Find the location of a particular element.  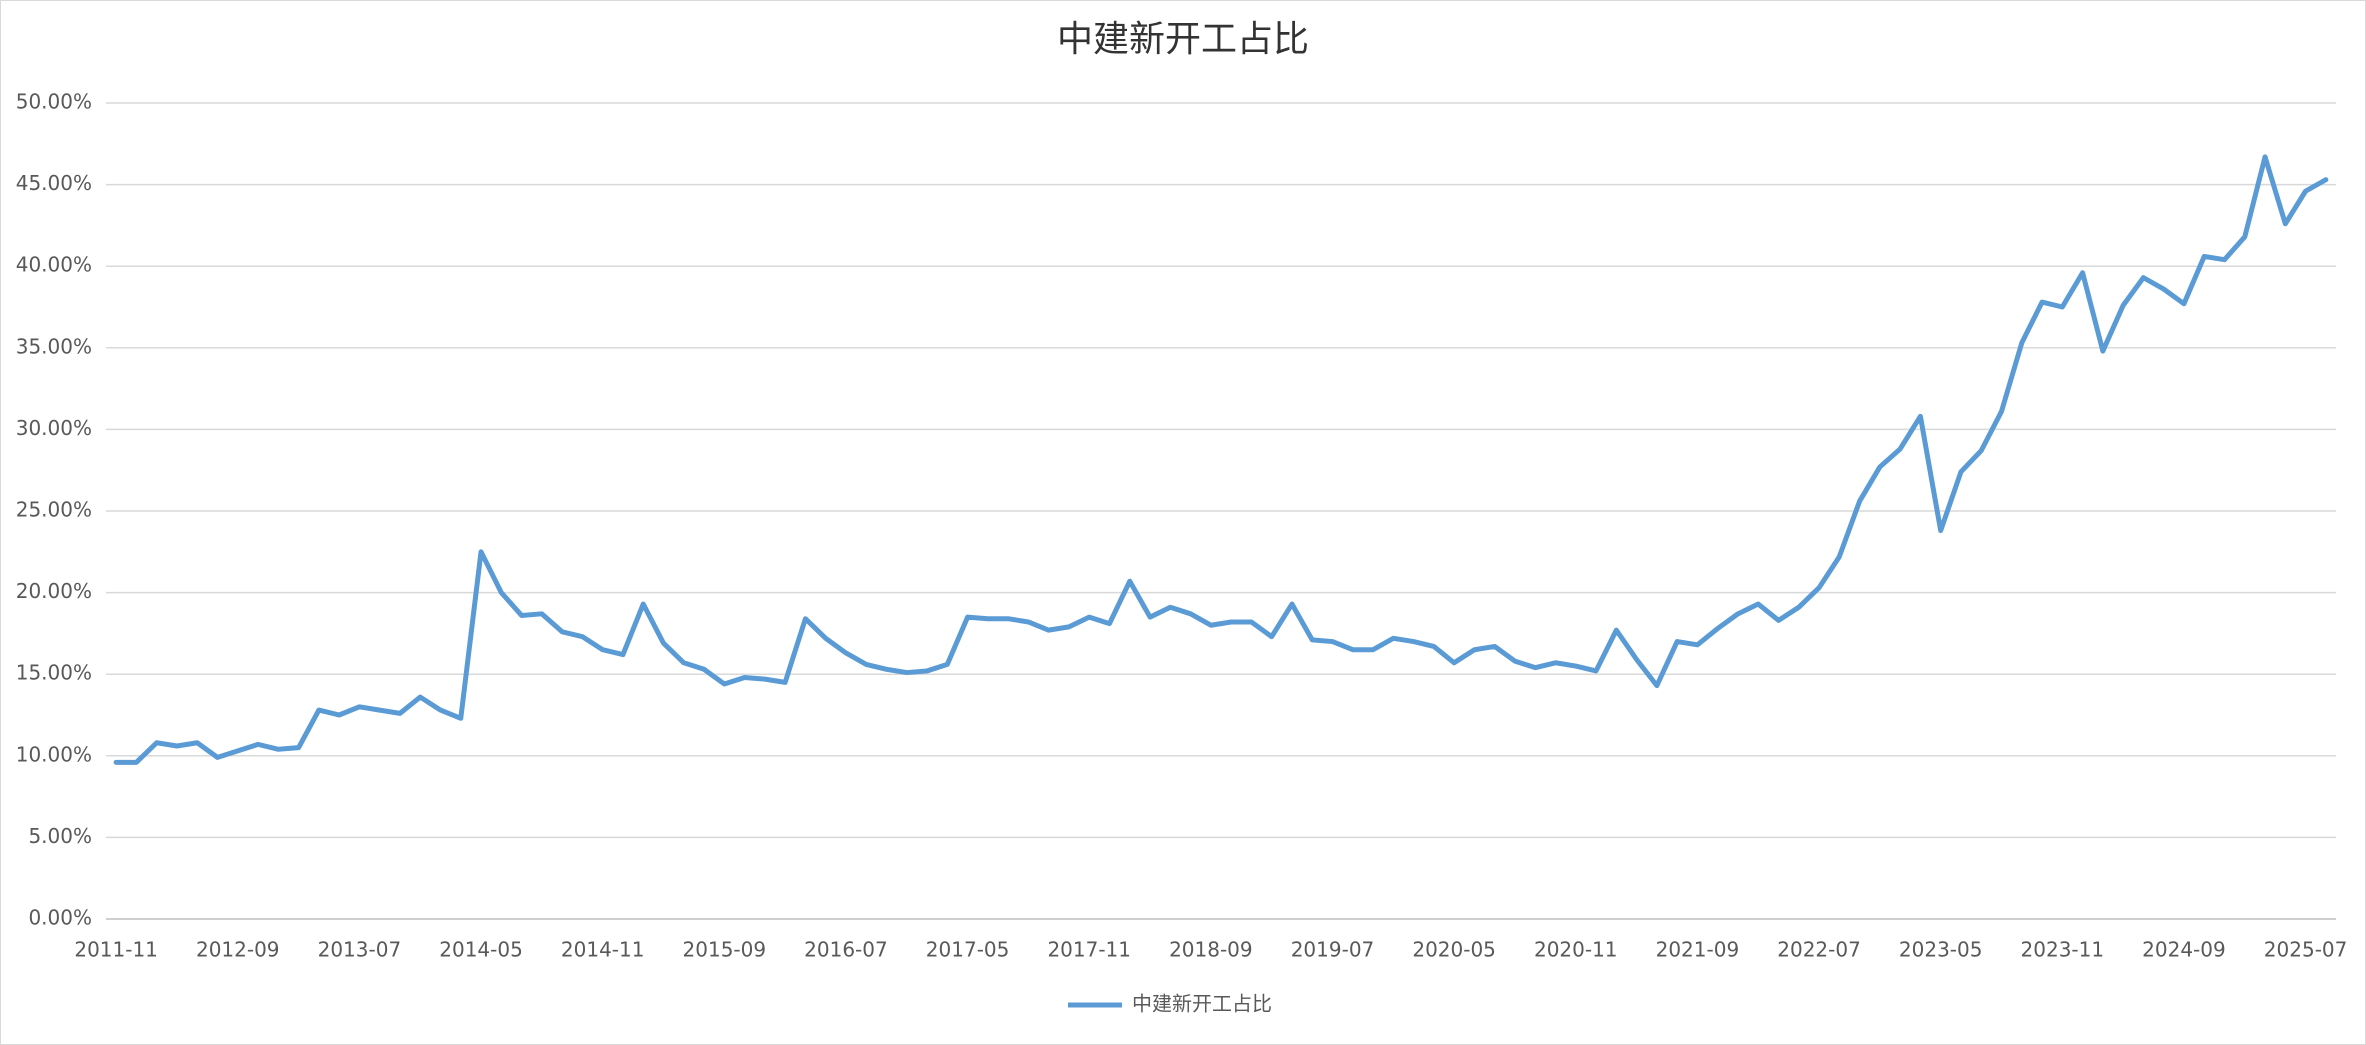

y-tick-label: 35.00% is located at coordinates (54, 346).